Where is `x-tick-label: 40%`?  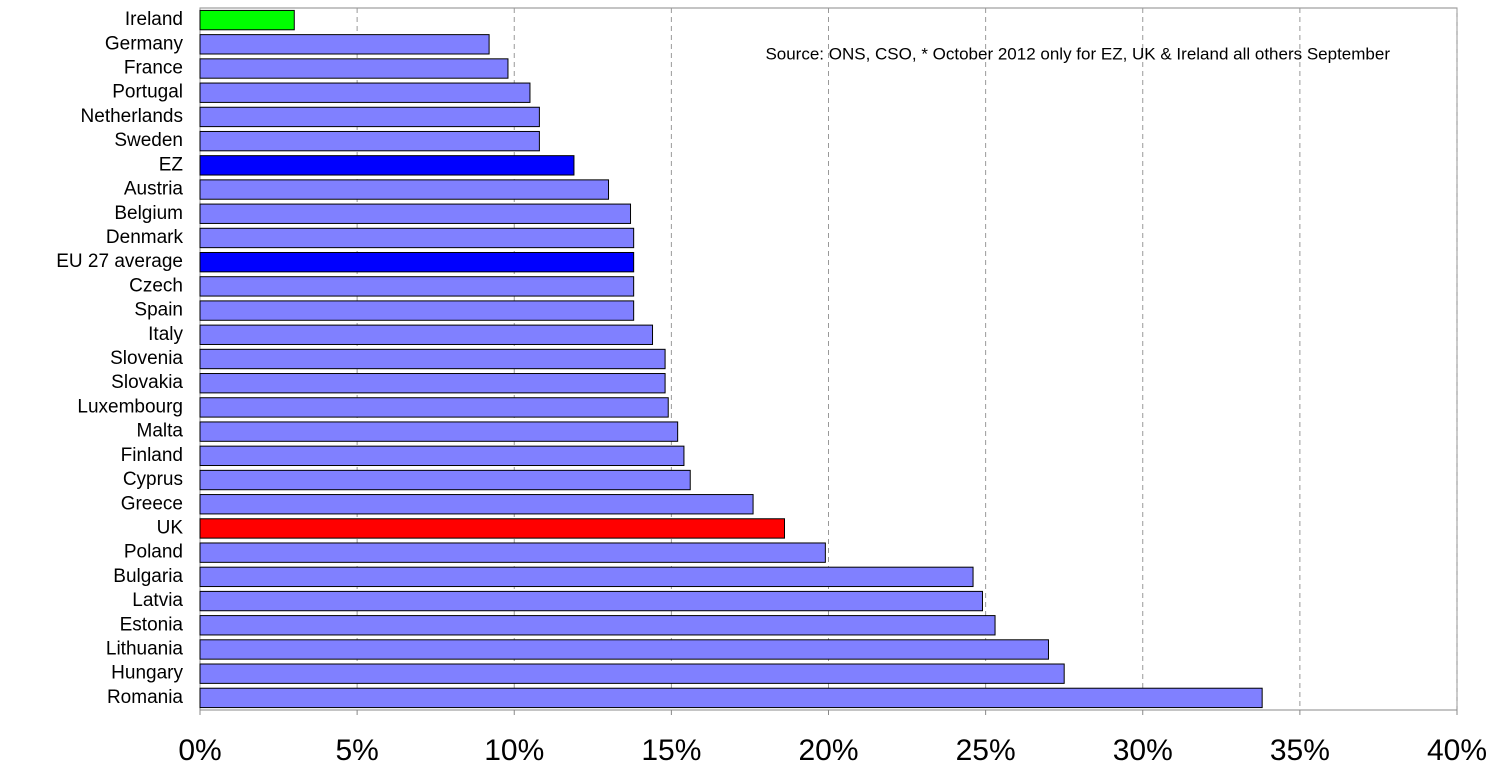
x-tick-label: 40% is located at coordinates (1457, 750).